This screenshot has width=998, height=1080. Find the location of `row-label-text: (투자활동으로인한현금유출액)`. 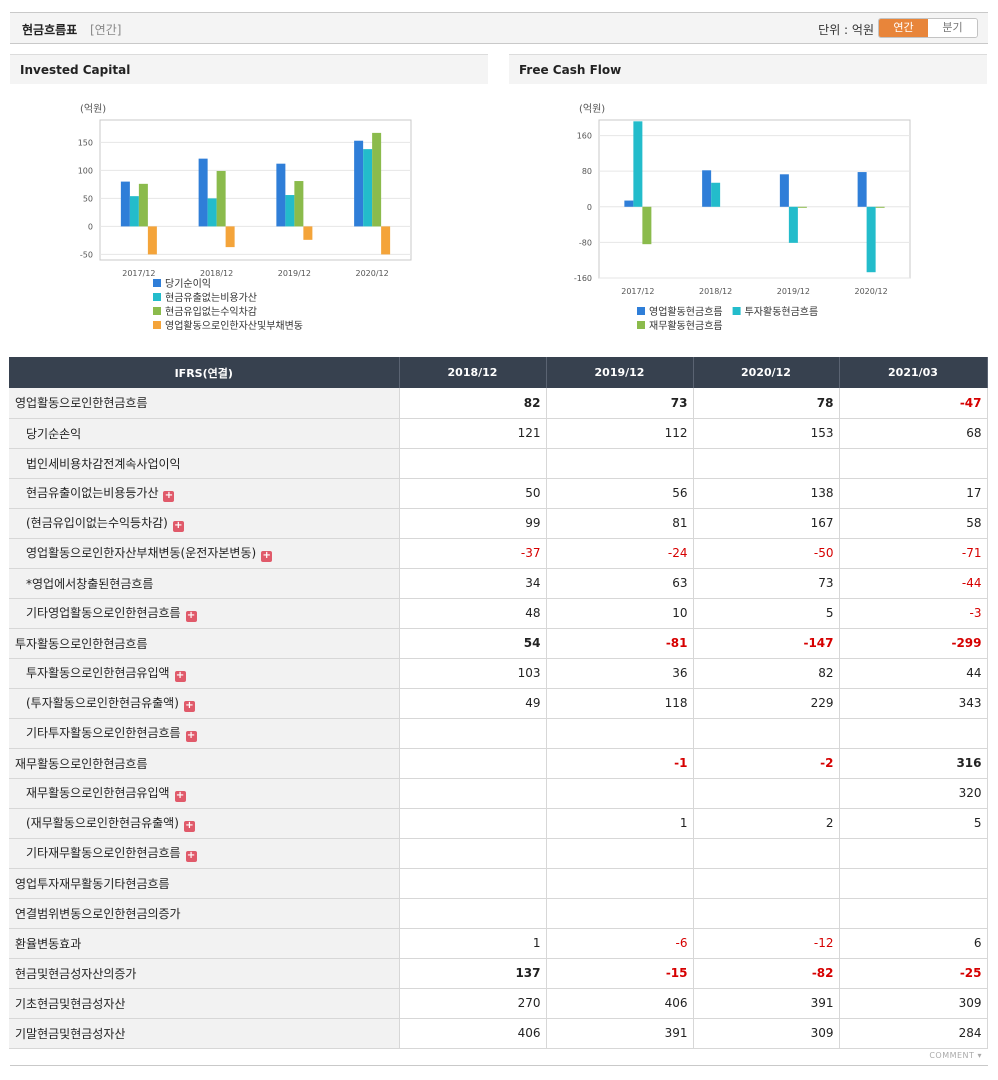

row-label-text: (투자활동으로인한현금유출액) is located at coordinates (102, 703).